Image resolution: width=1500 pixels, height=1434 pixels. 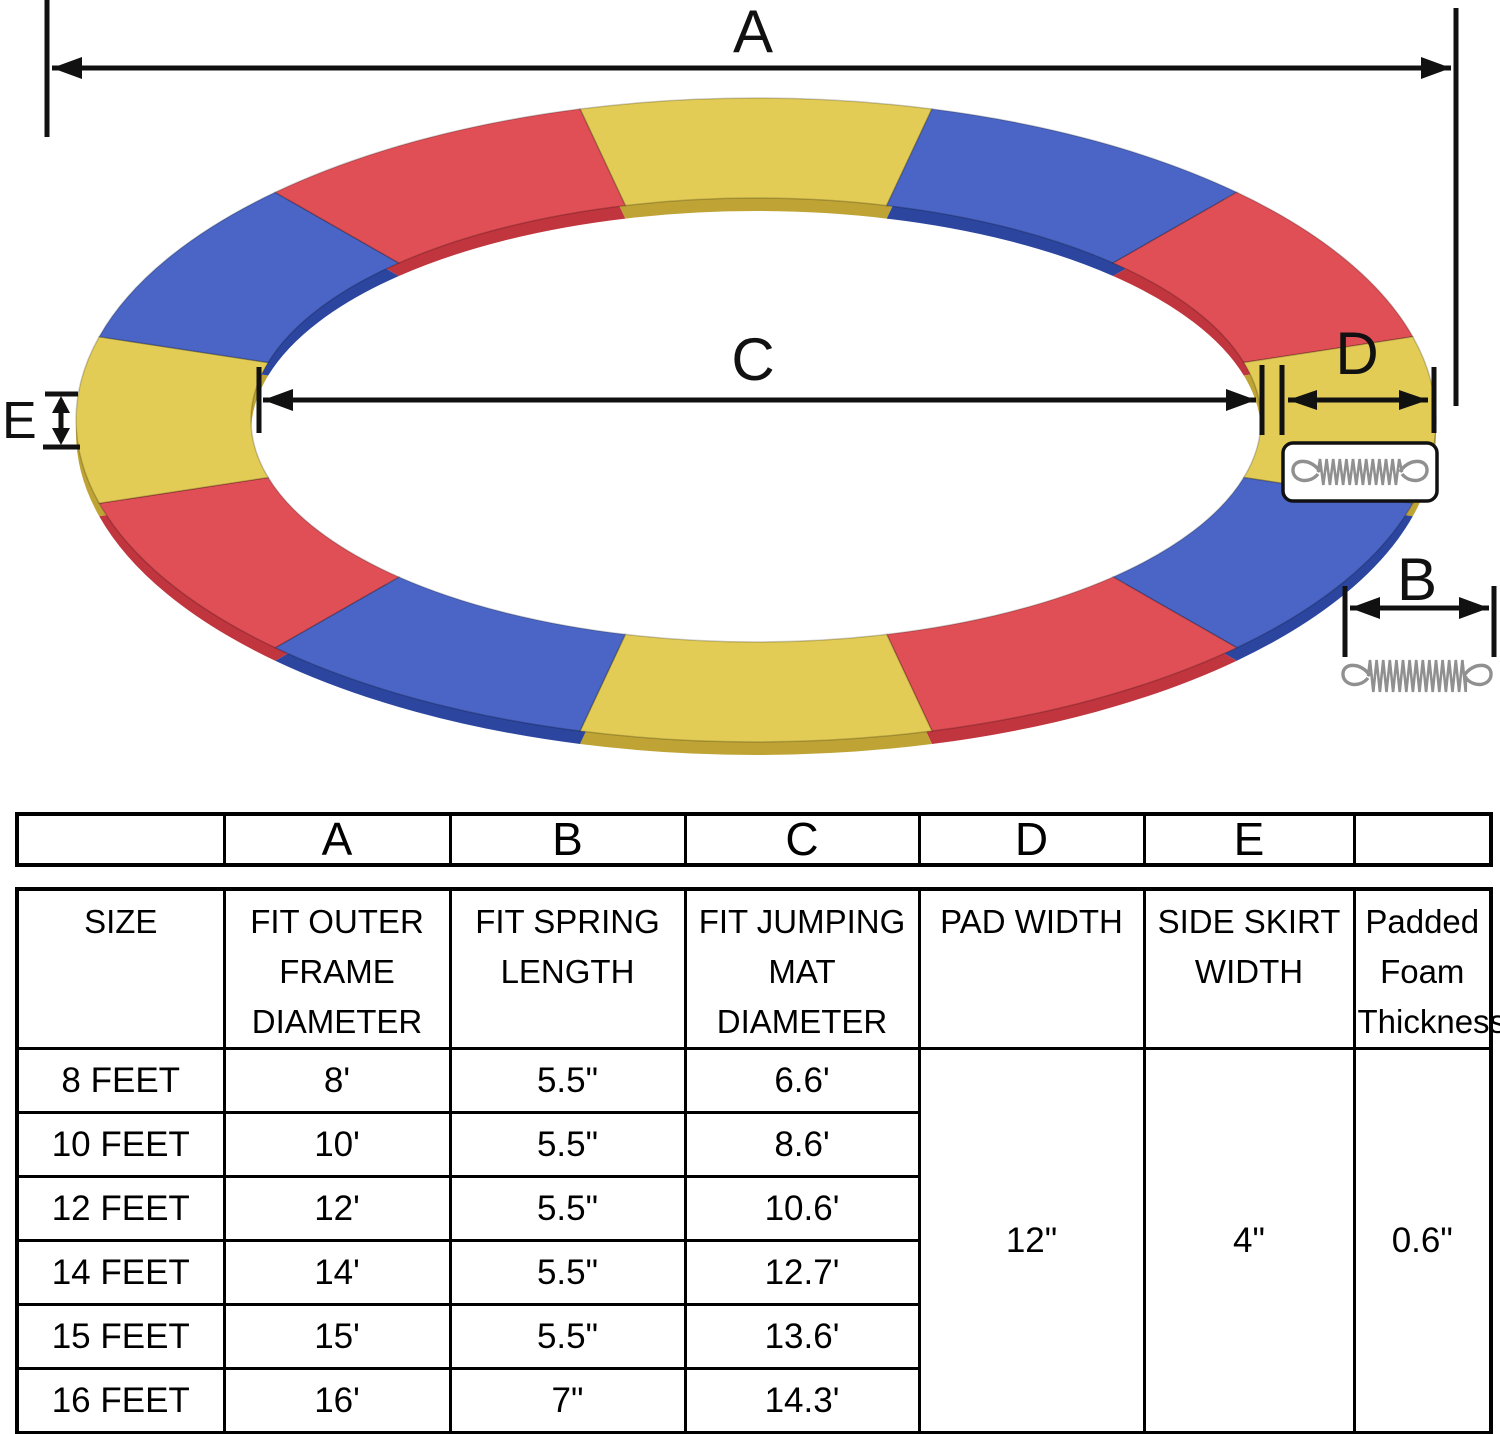 I want to click on dim-c: C, so click(x=770, y=380).